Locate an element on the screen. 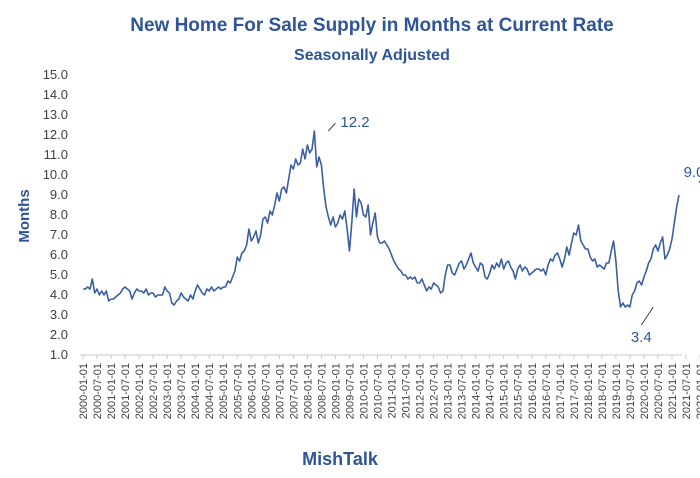  x-tick-label: 2000-07-01 is located at coordinates (98, 391).